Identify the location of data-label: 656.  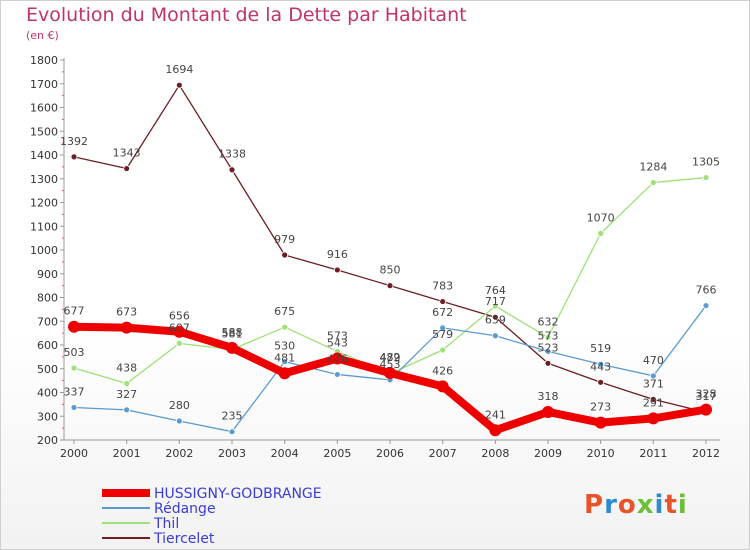
(179, 316).